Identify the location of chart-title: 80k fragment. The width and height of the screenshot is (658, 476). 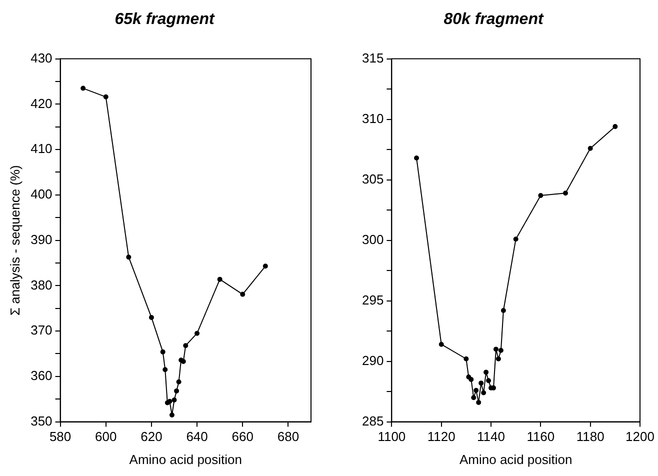
(494, 20).